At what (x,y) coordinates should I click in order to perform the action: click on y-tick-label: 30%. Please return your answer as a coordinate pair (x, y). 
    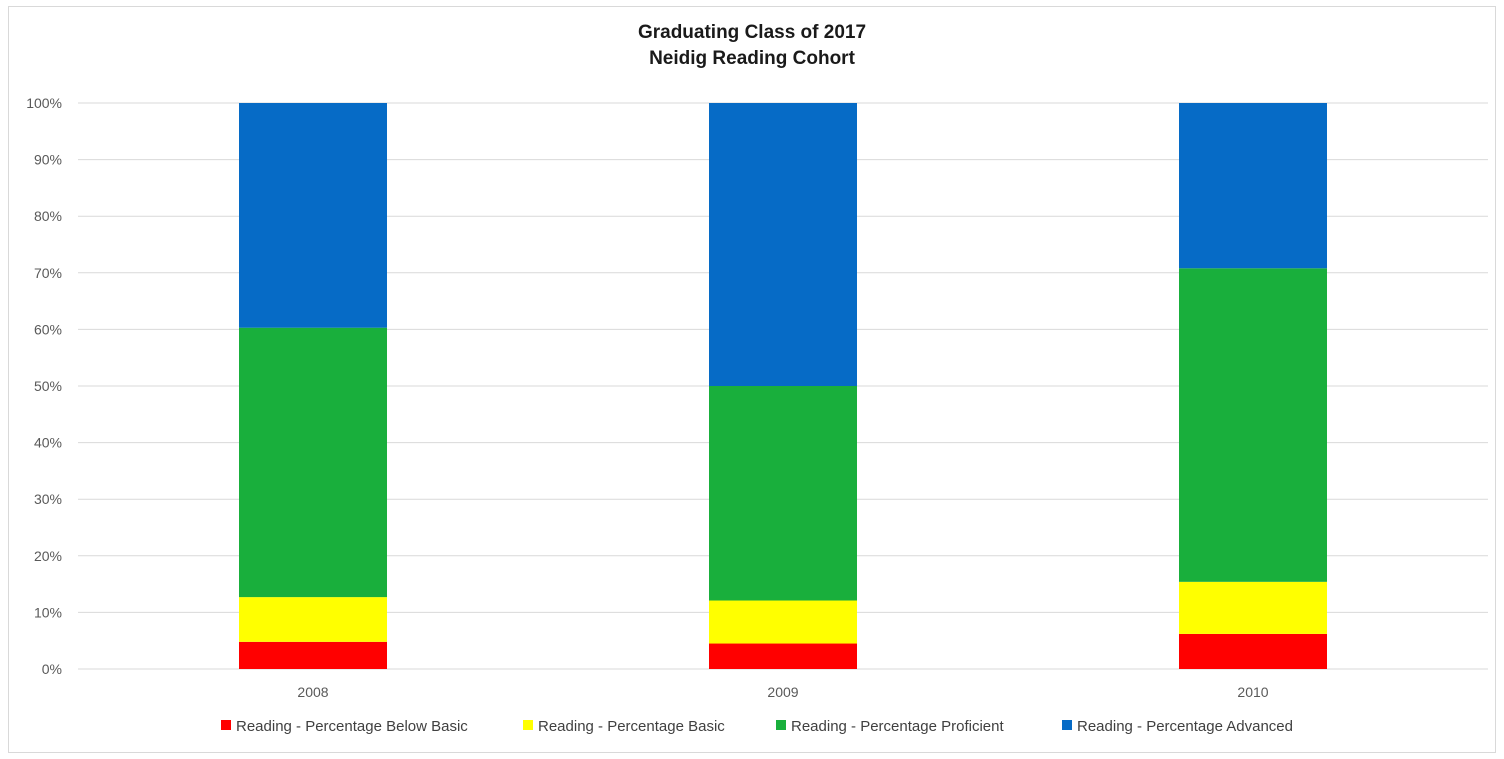
    Looking at the image, I should click on (48, 499).